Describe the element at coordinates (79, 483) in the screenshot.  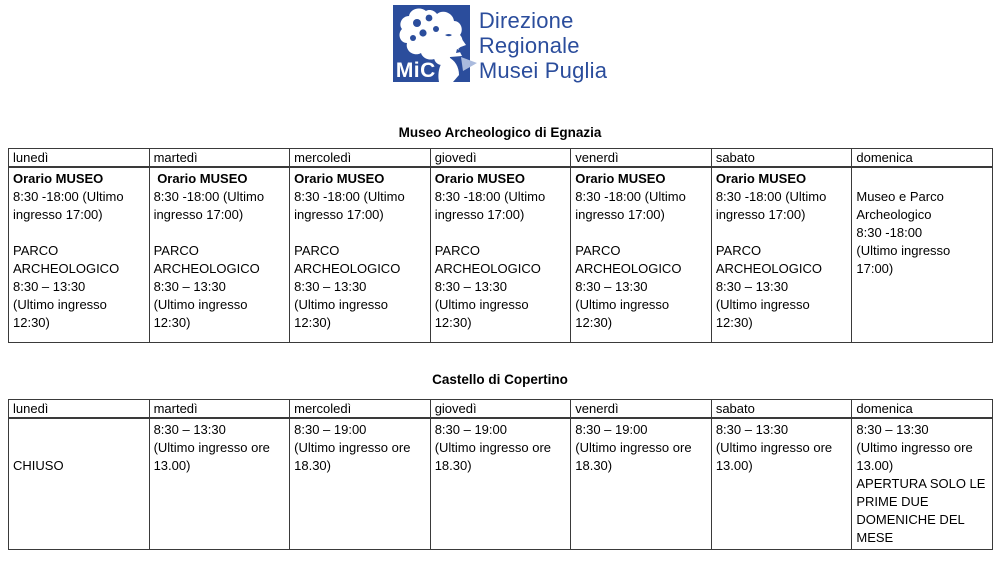
I see `hours-cell: CHIUSO` at that location.